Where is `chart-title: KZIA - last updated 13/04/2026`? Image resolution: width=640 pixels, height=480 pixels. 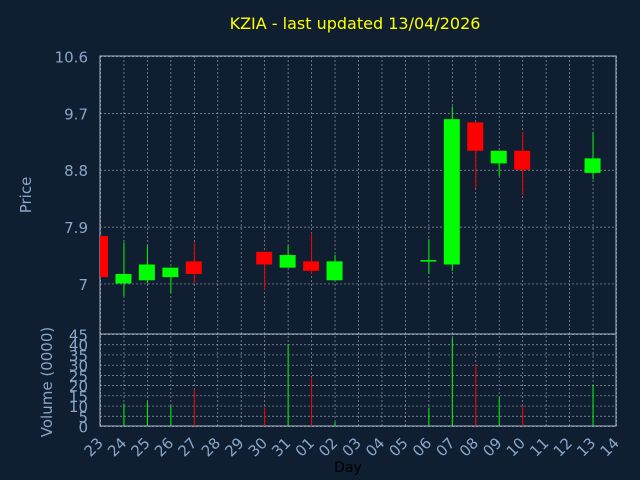 chart-title: KZIA - last updated 13/04/2026 is located at coordinates (355, 23).